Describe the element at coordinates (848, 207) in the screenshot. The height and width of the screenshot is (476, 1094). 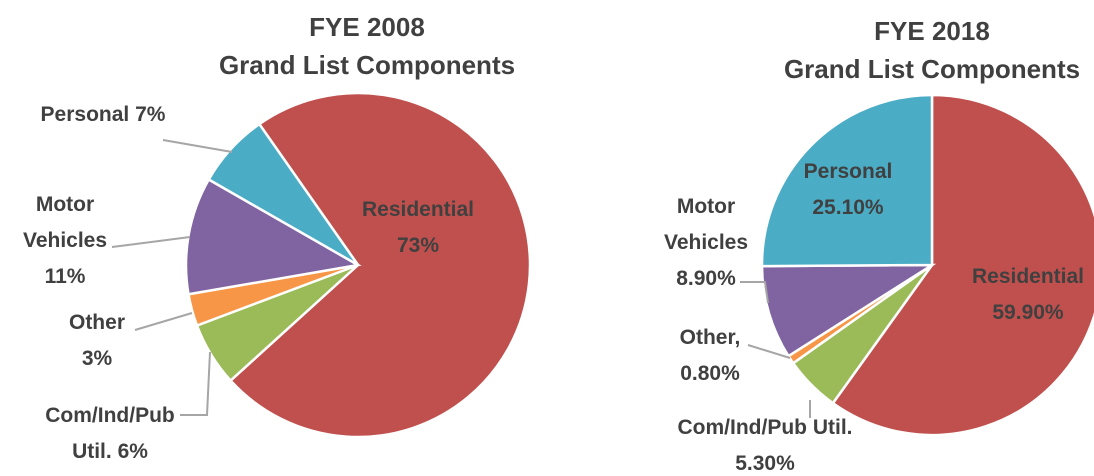
I see `value-label: 25.10%` at that location.